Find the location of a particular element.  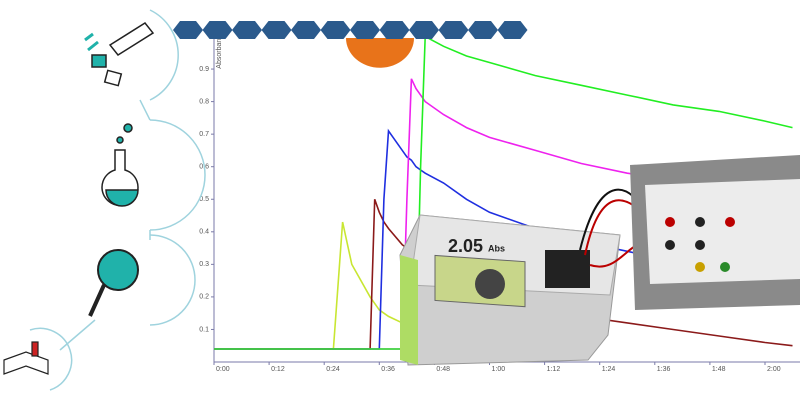

x-tick-label: 1:24 is located at coordinates (609, 369).